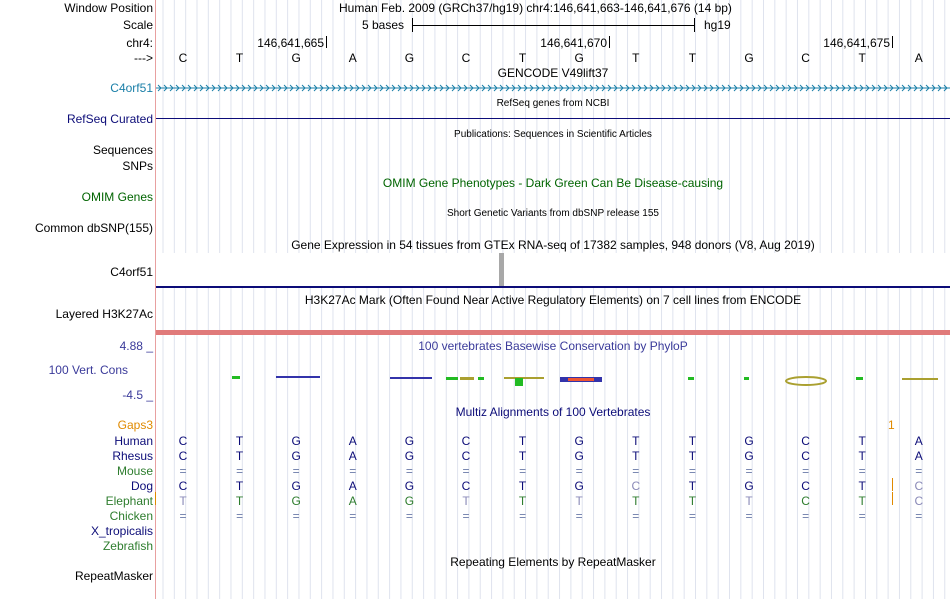  I want to click on species-label: Mouse, so click(134, 471).